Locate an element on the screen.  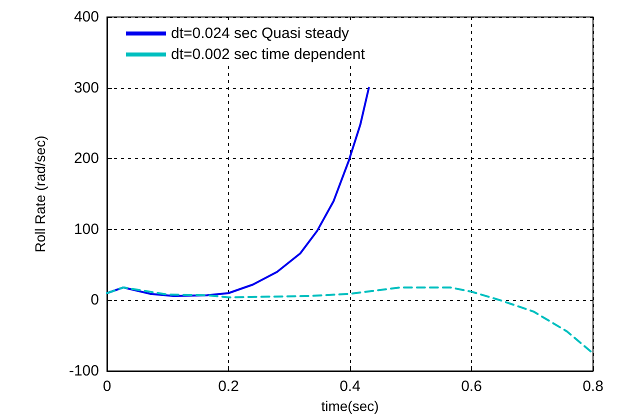
x-tick-label: 0.4 is located at coordinates (350, 386).